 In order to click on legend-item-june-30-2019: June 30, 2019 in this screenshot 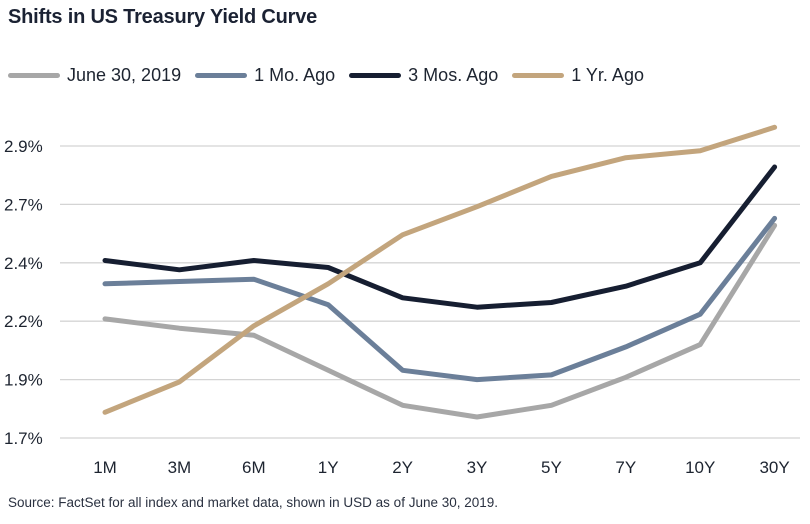, I will do `click(94, 75)`.